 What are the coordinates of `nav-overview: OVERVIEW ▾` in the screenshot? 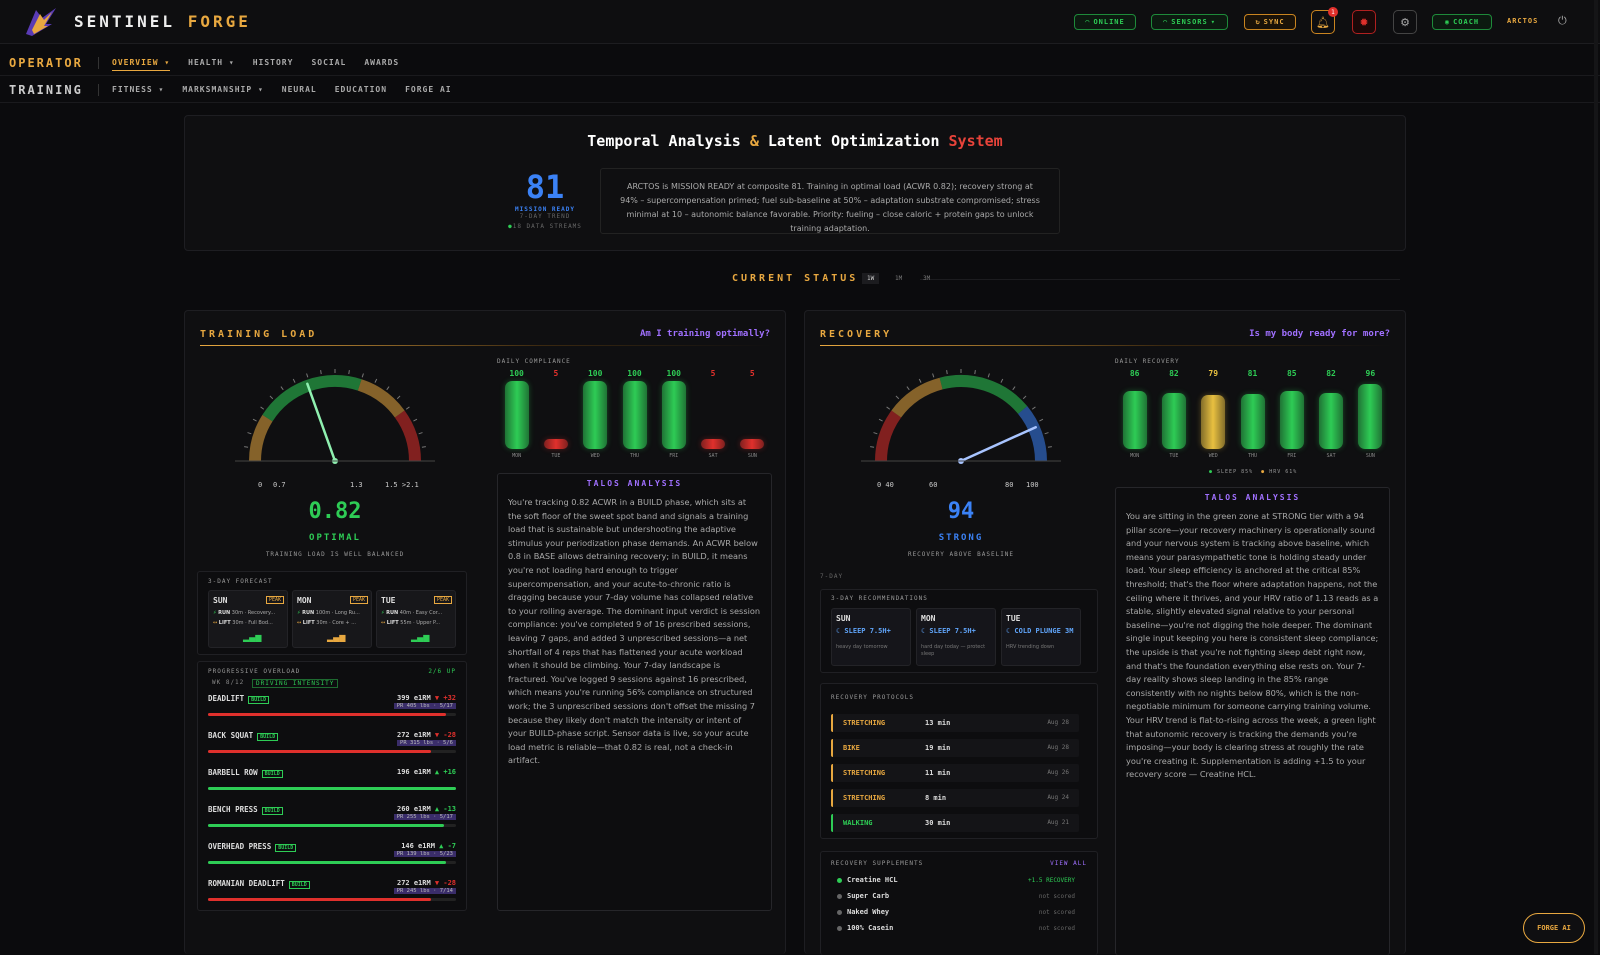 It's located at (141, 64).